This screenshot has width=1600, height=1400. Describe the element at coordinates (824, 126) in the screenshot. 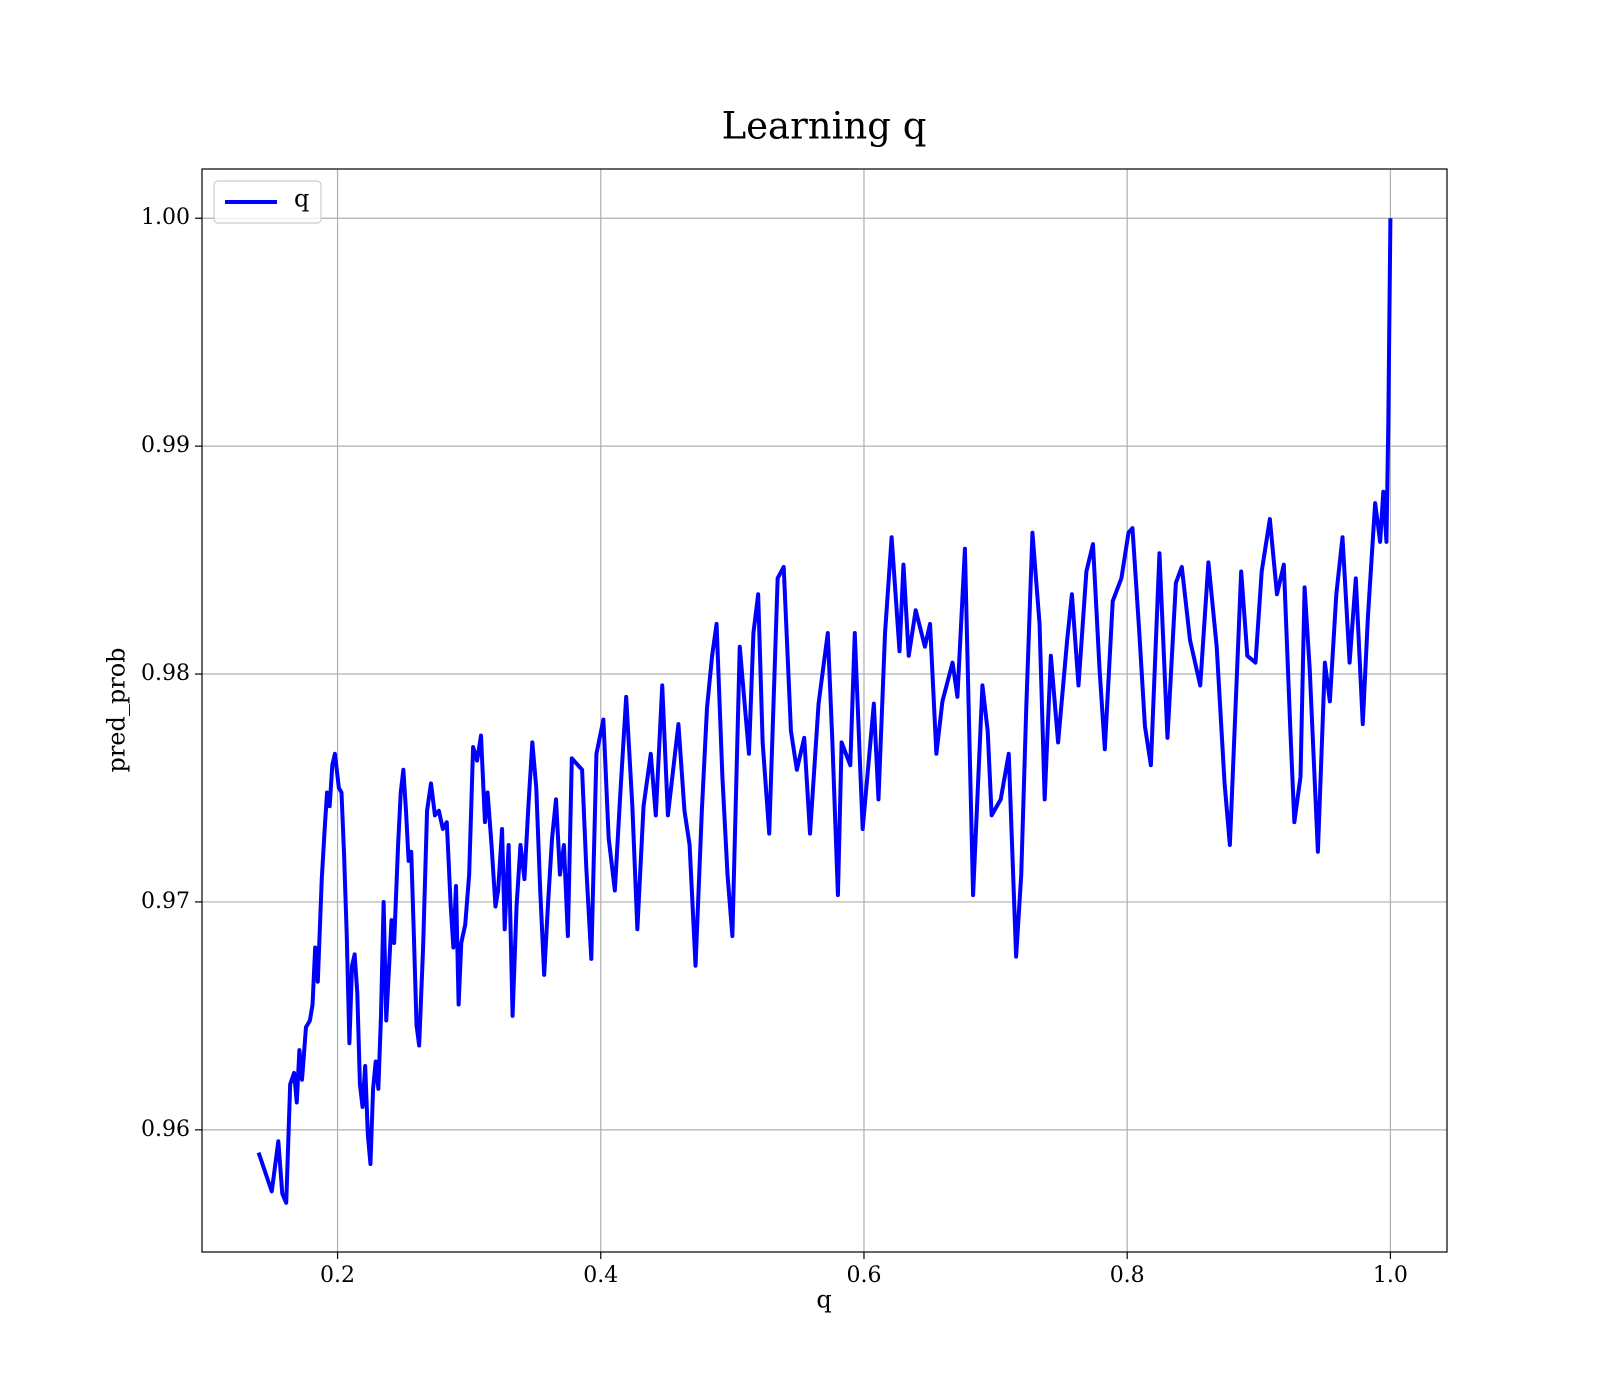

I see `chart-title: Learning q` at that location.